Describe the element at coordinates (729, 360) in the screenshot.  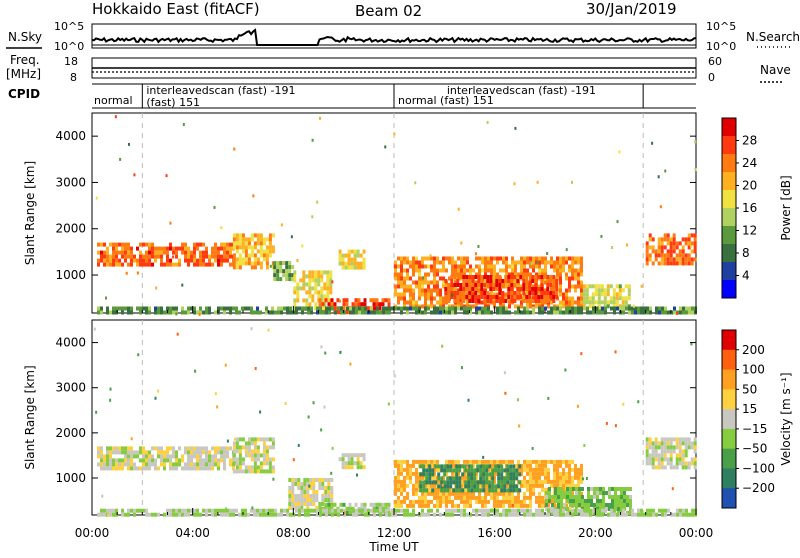
I see `colorbar-swatch` at that location.